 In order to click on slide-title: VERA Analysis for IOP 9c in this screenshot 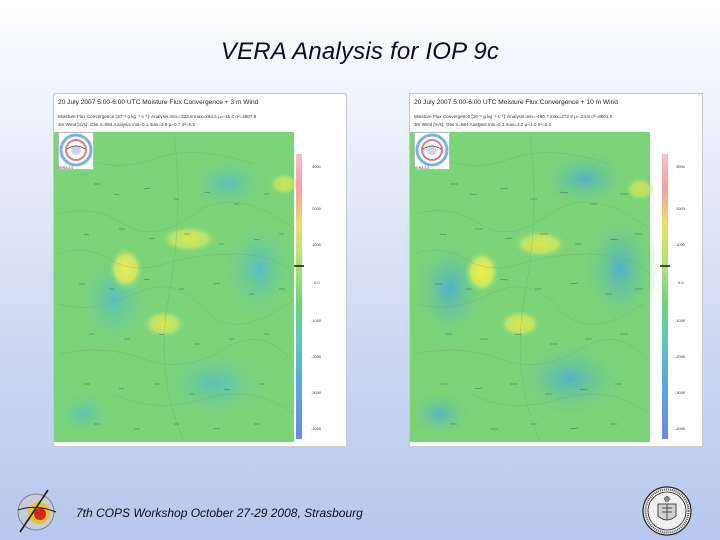, I will do `click(360, 51)`.